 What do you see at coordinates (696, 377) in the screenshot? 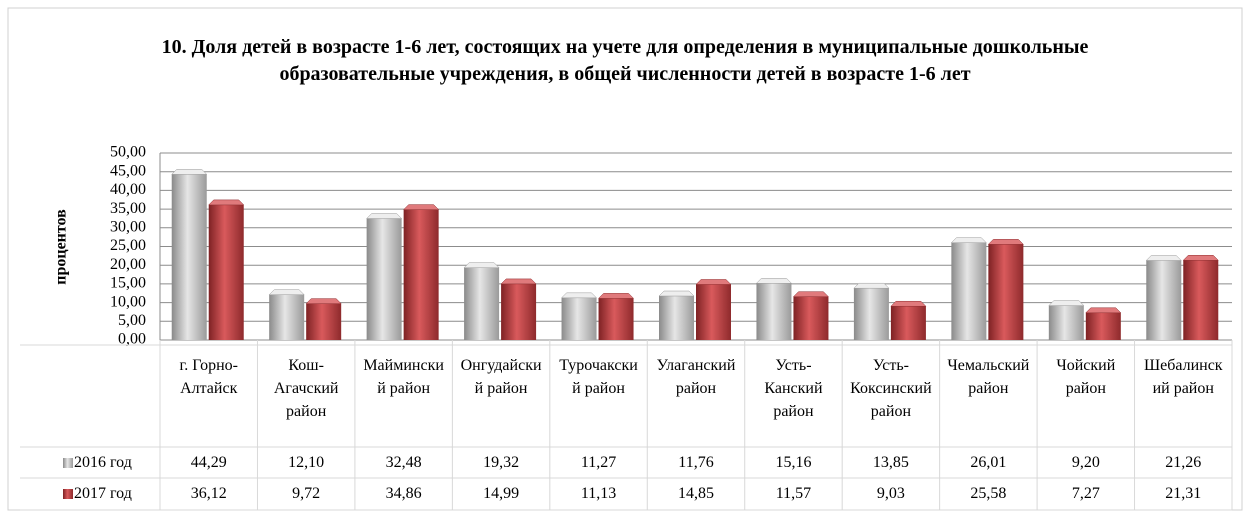
I see `x-tick-label: Улаганский район` at bounding box center [696, 377].